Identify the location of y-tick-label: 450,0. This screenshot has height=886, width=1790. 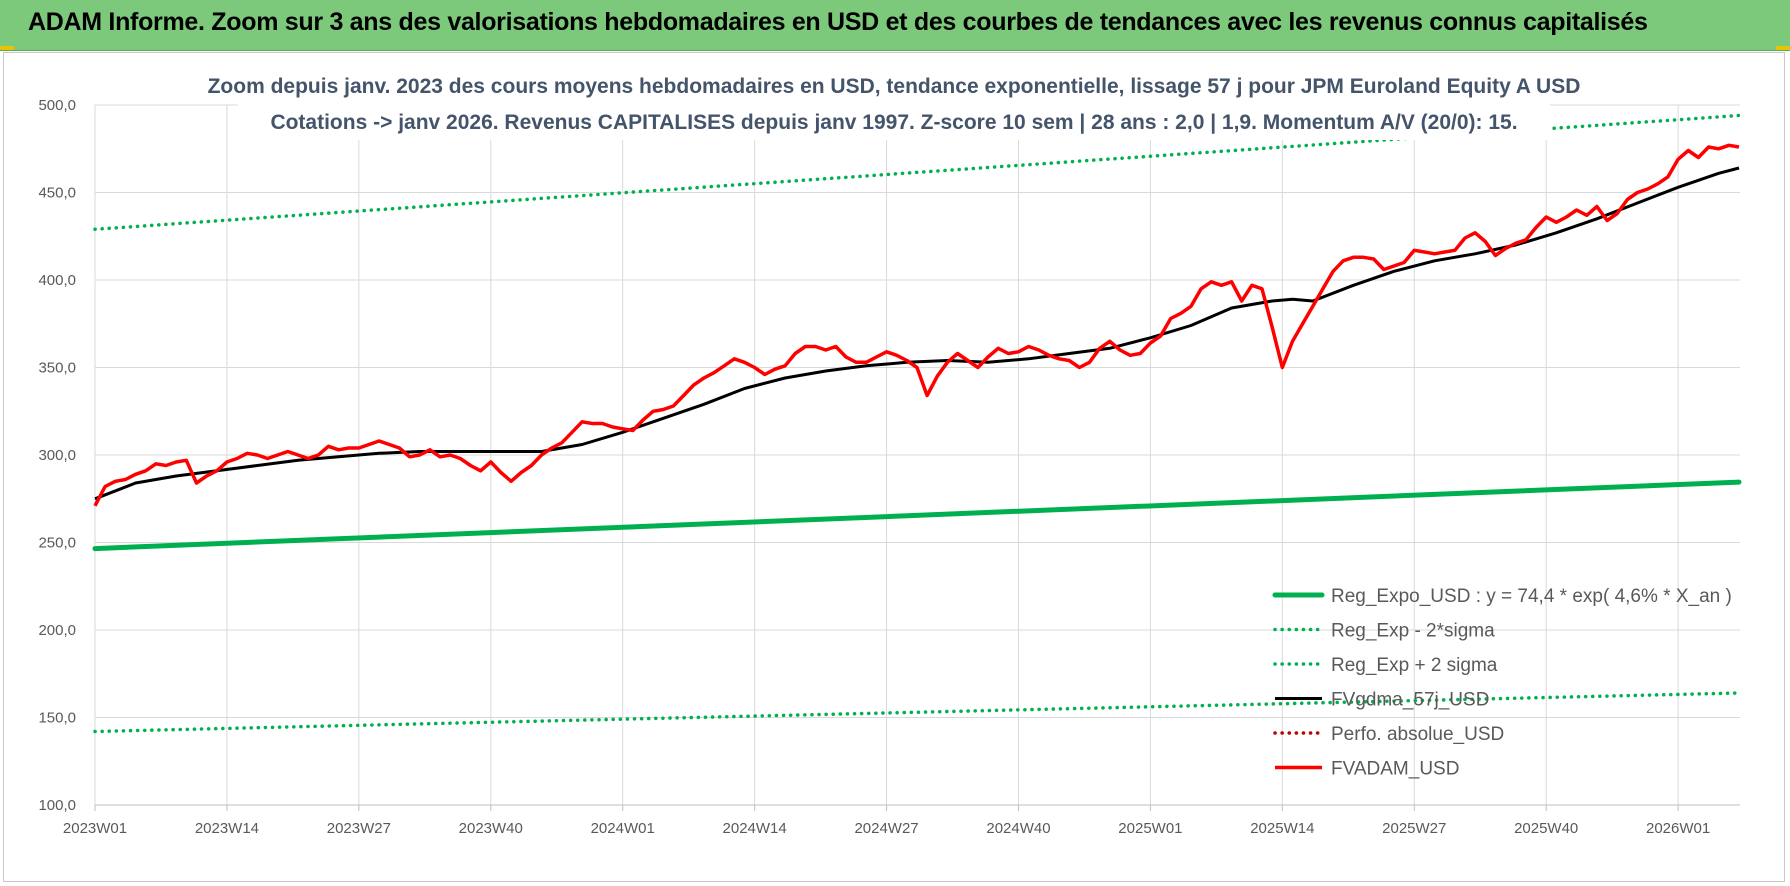
(57, 193).